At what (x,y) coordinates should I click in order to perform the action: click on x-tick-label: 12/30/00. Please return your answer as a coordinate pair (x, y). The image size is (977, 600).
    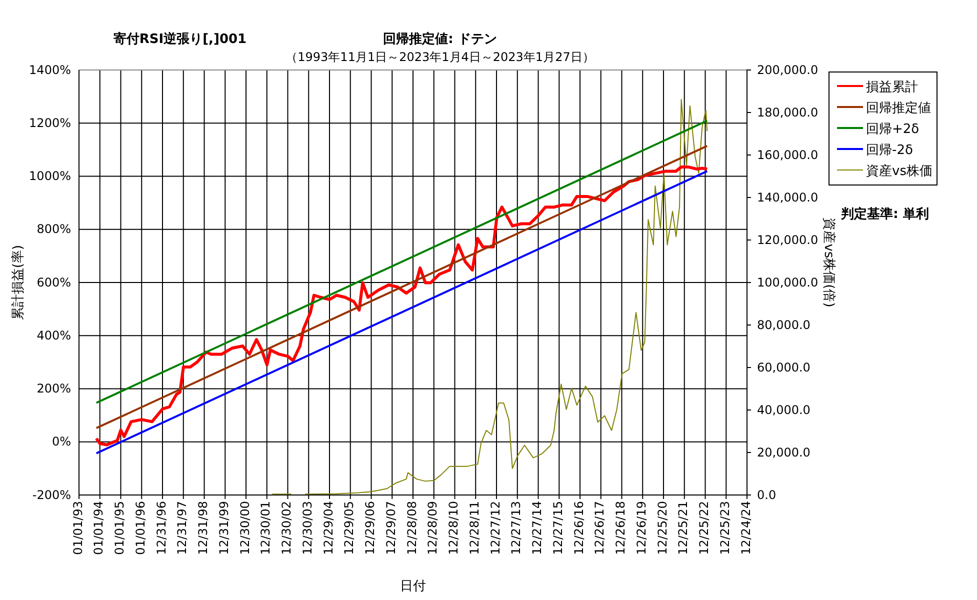
    Looking at the image, I should click on (245, 528).